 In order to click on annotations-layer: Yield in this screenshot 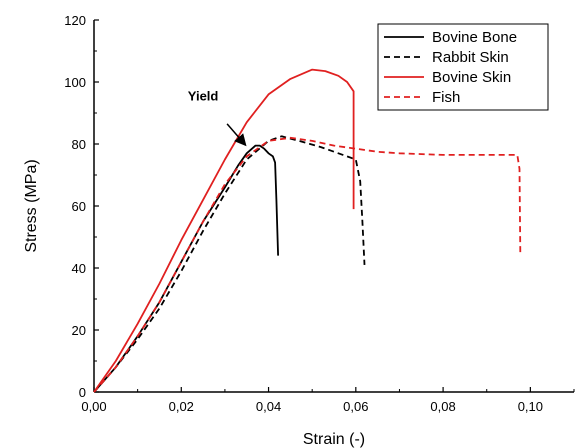, I will do `click(217, 118)`.